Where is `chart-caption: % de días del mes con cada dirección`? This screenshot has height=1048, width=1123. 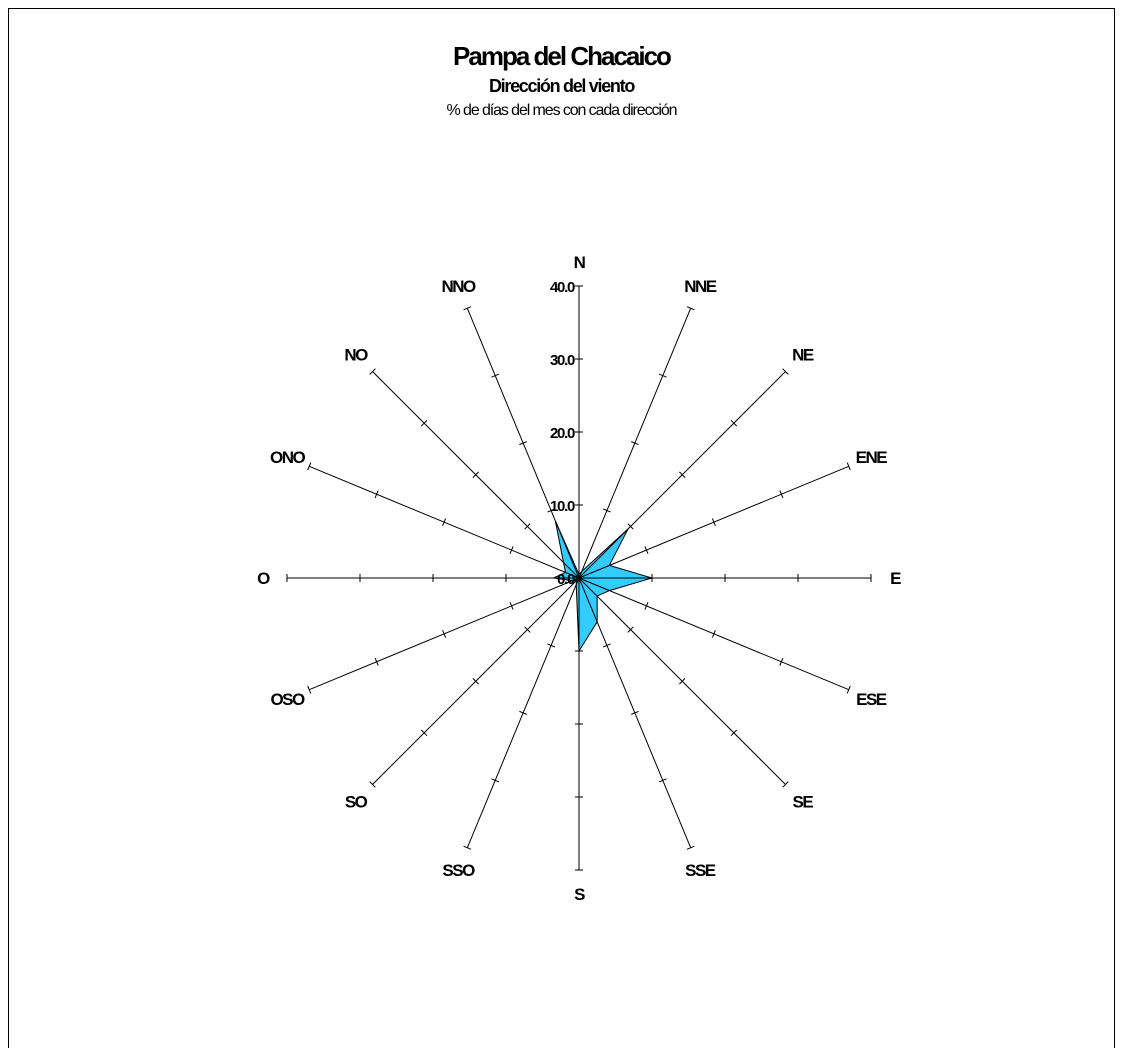
chart-caption: % de días del mes con cada dirección is located at coordinates (562, 110).